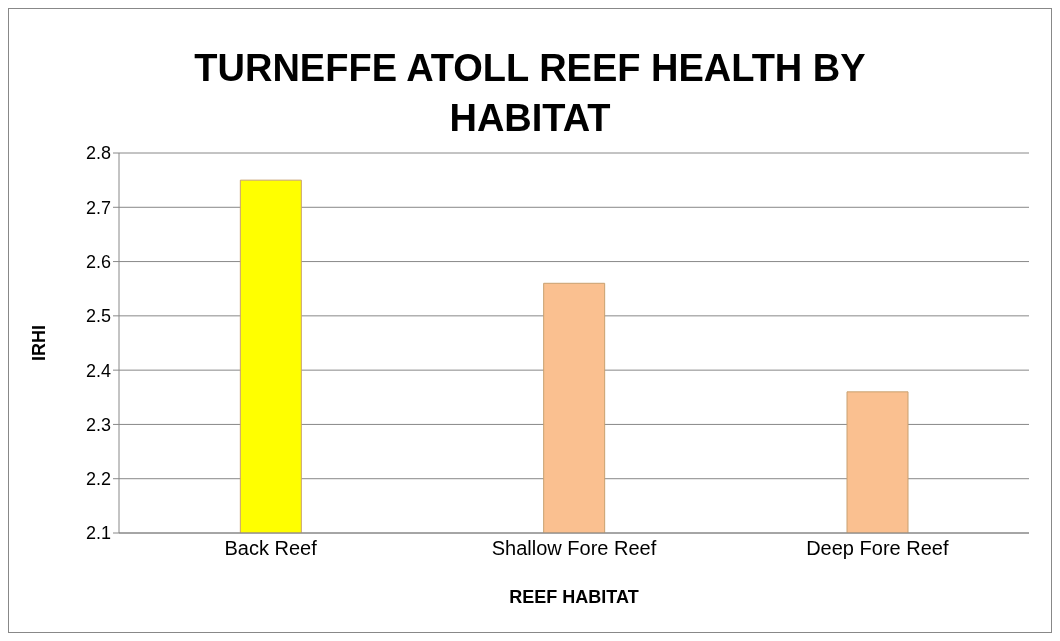 The image size is (1060, 641). Describe the element at coordinates (39, 343) in the screenshot. I see `y-axis-title: IRHI` at that location.